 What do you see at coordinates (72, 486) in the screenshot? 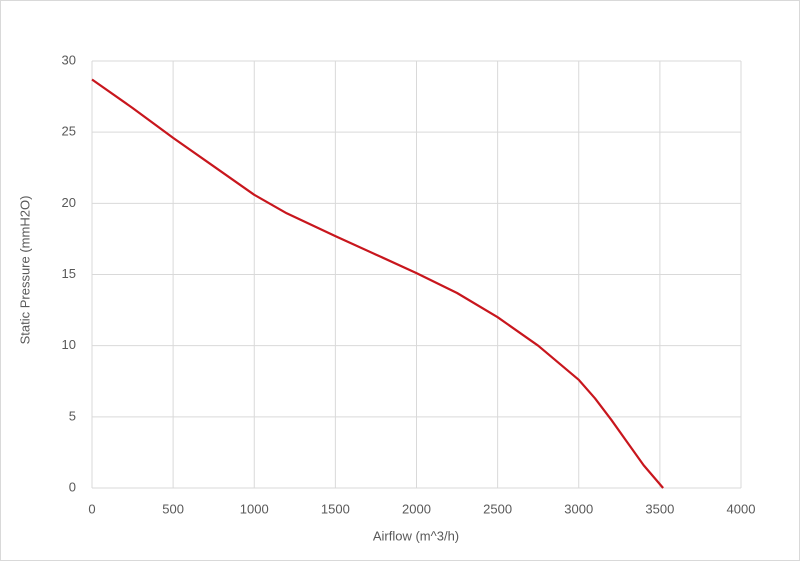
I see `y-tick-label: 0` at bounding box center [72, 486].